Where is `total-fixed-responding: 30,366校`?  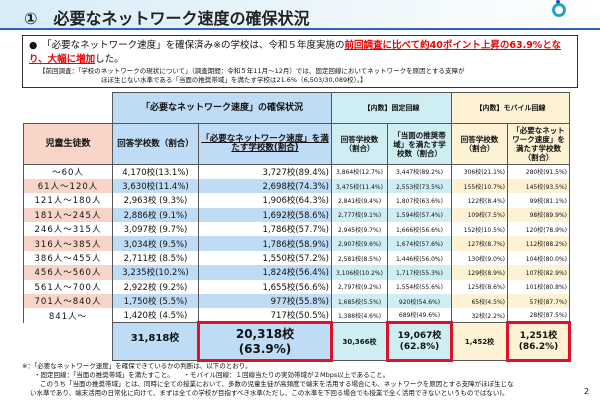 total-fixed-responding: 30,366校 is located at coordinates (359, 342).